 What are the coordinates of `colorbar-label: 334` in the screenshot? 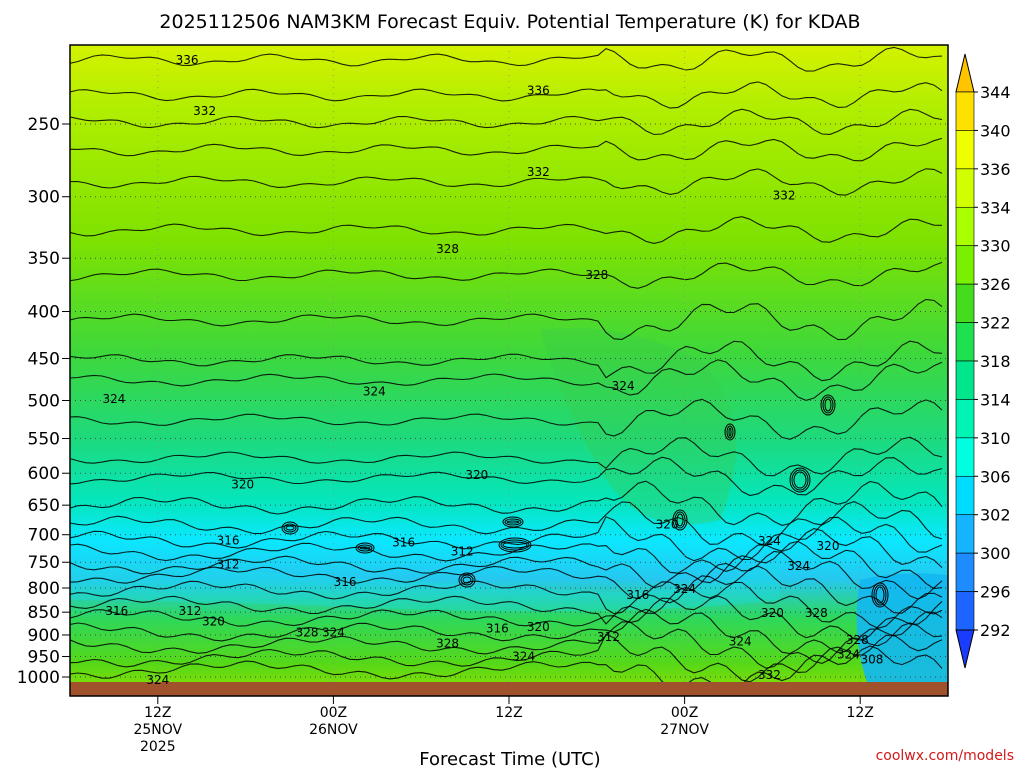 It's located at (995, 207).